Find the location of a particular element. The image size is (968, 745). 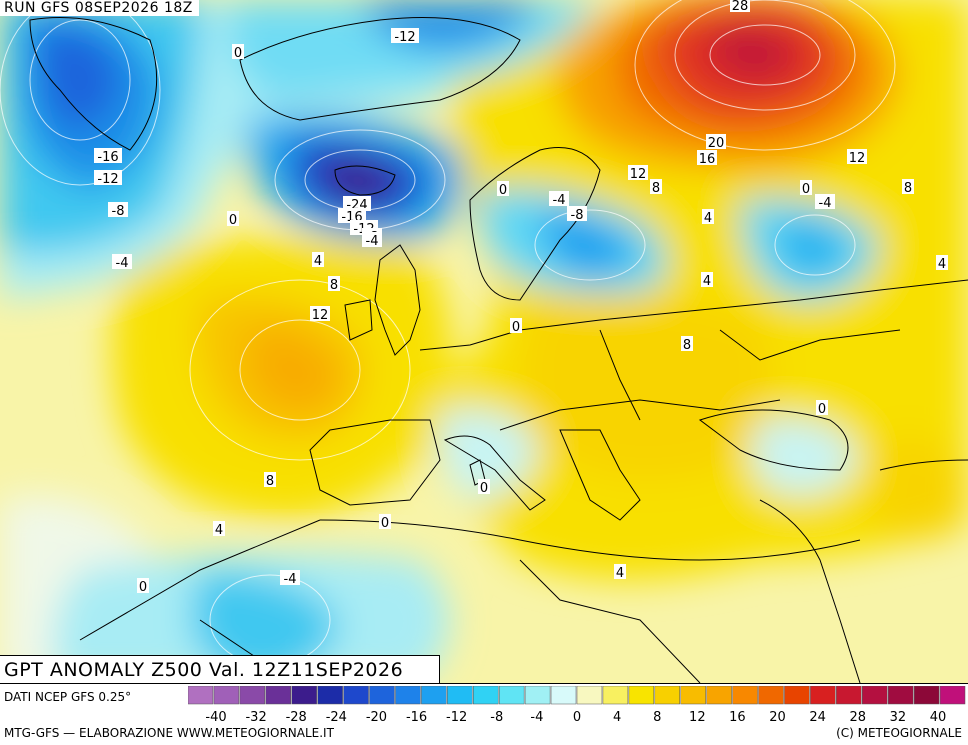

contour-label-text: 8 is located at coordinates (687, 345).